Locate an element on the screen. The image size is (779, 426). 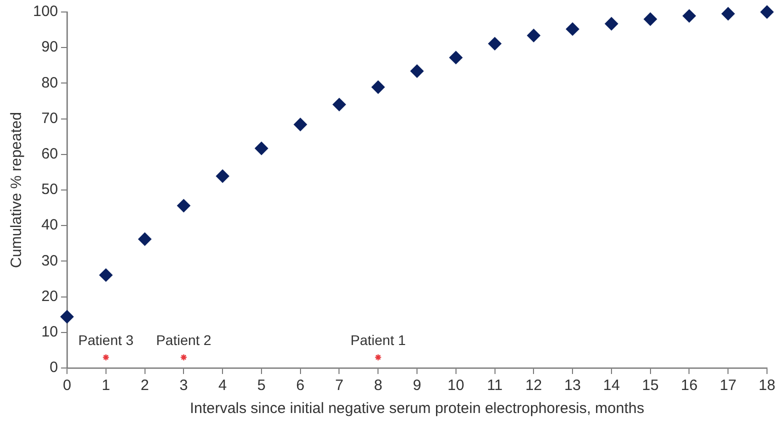
x-tick-label: 14 is located at coordinates (611, 385).